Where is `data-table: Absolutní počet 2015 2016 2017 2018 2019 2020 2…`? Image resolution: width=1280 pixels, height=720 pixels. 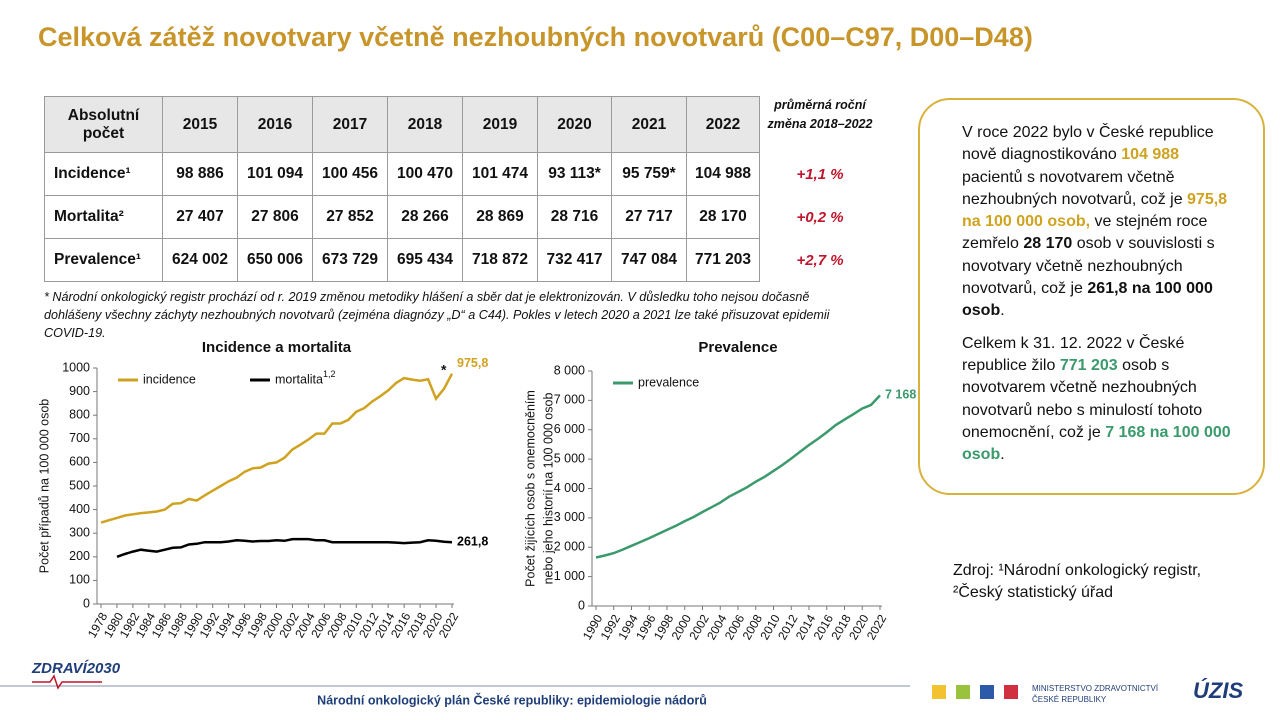
data-table: Absolutní počet 2015 2016 2017 2018 2019 2020 2… is located at coordinates (402, 189).